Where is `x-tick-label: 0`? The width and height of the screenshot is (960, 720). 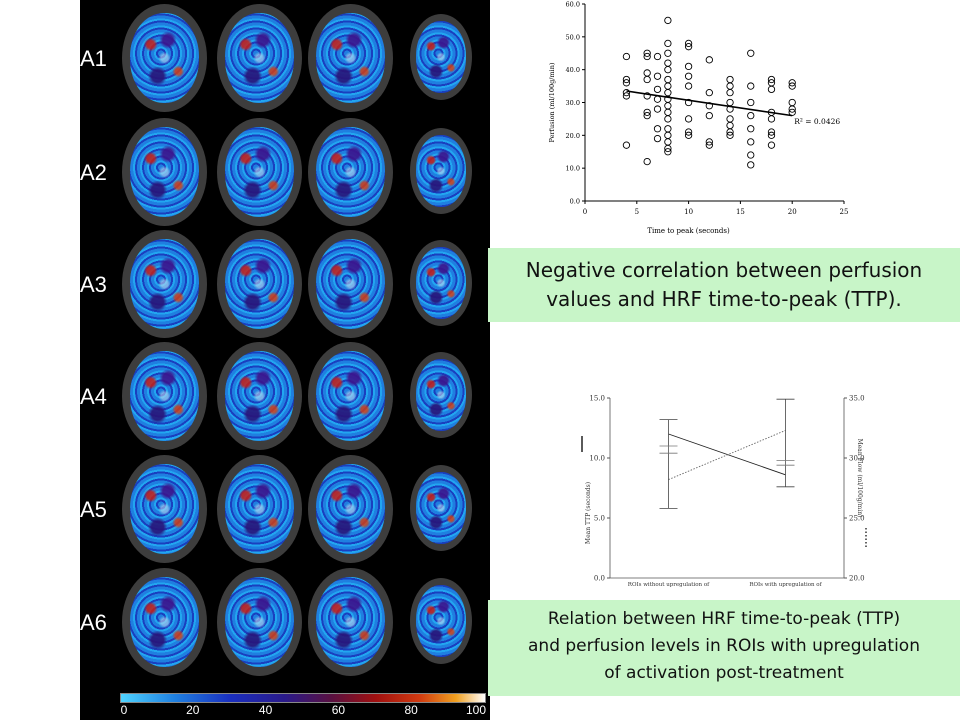
x-tick-label: 0 is located at coordinates (585, 212).